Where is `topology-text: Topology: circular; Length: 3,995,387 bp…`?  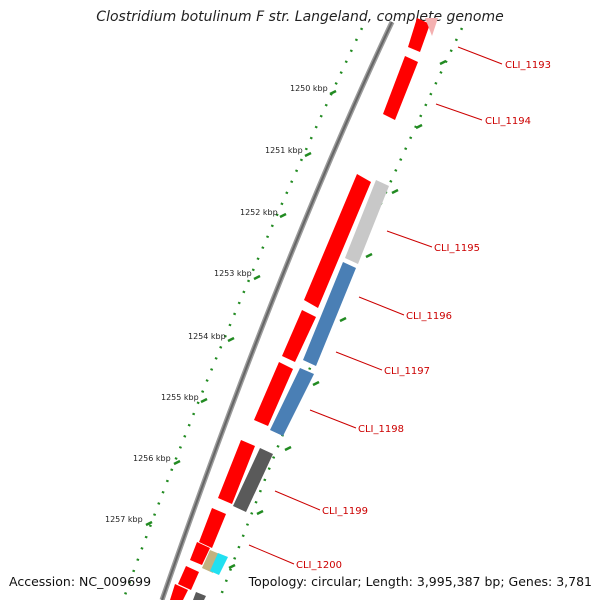 topology-text: Topology: circular; Length: 3,995,387 bp… is located at coordinates (420, 581).